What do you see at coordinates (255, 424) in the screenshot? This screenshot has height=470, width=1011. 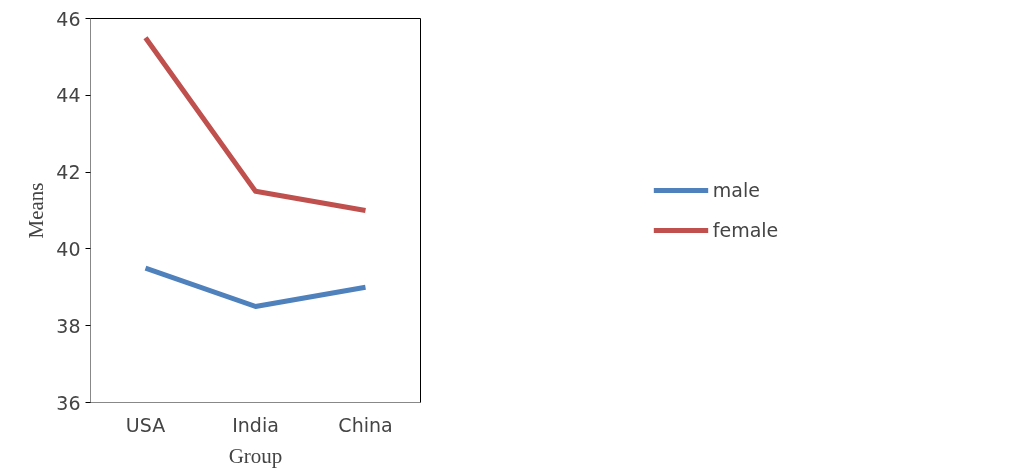 I see `x-tick-label: India` at bounding box center [255, 424].